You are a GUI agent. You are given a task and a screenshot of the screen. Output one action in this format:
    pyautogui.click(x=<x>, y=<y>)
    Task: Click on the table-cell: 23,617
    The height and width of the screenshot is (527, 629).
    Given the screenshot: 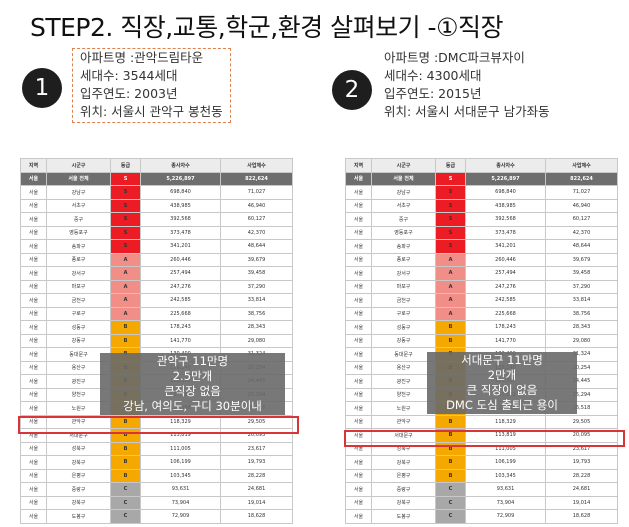 What is the action you would take?
    pyautogui.click(x=256, y=448)
    